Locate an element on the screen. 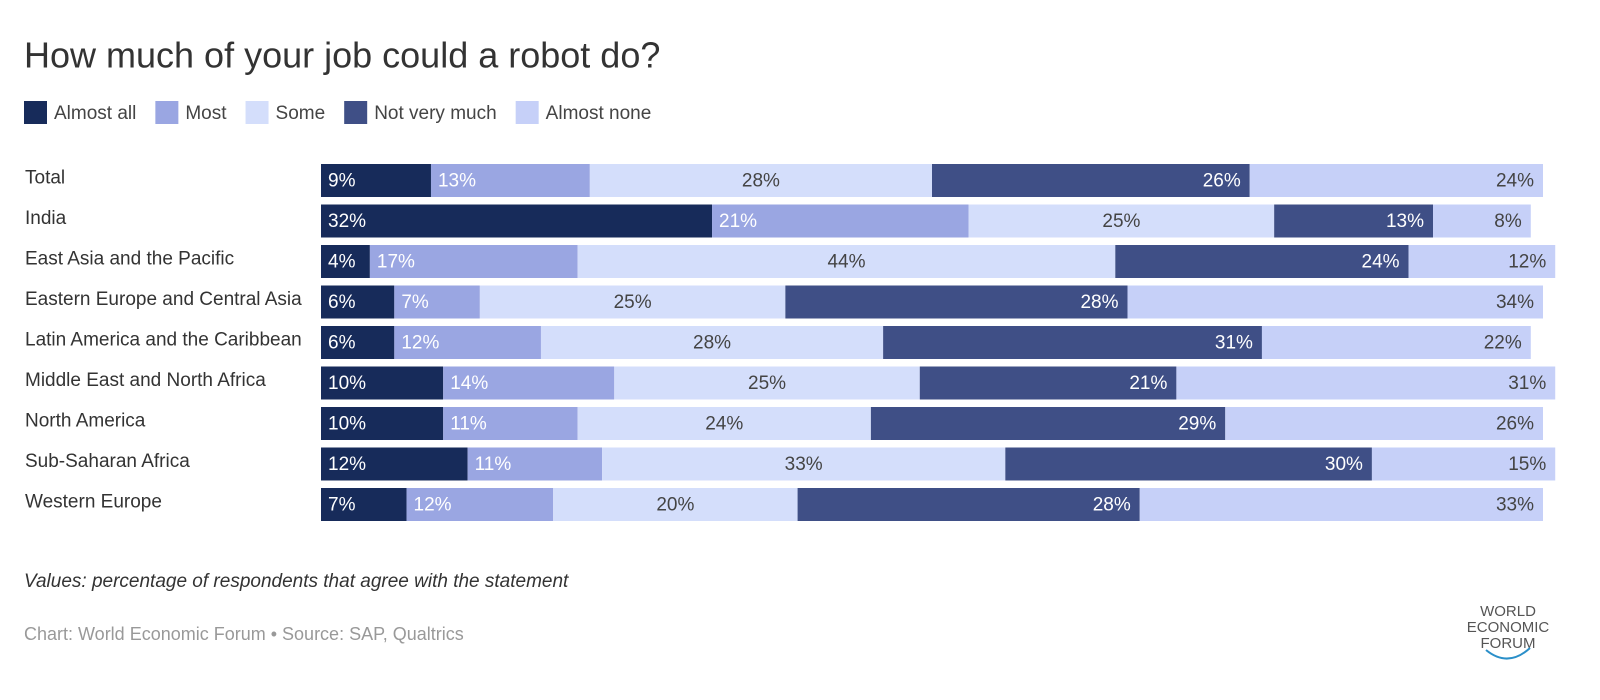 The width and height of the screenshot is (1600, 700). value-label: 8% is located at coordinates (1508, 221).